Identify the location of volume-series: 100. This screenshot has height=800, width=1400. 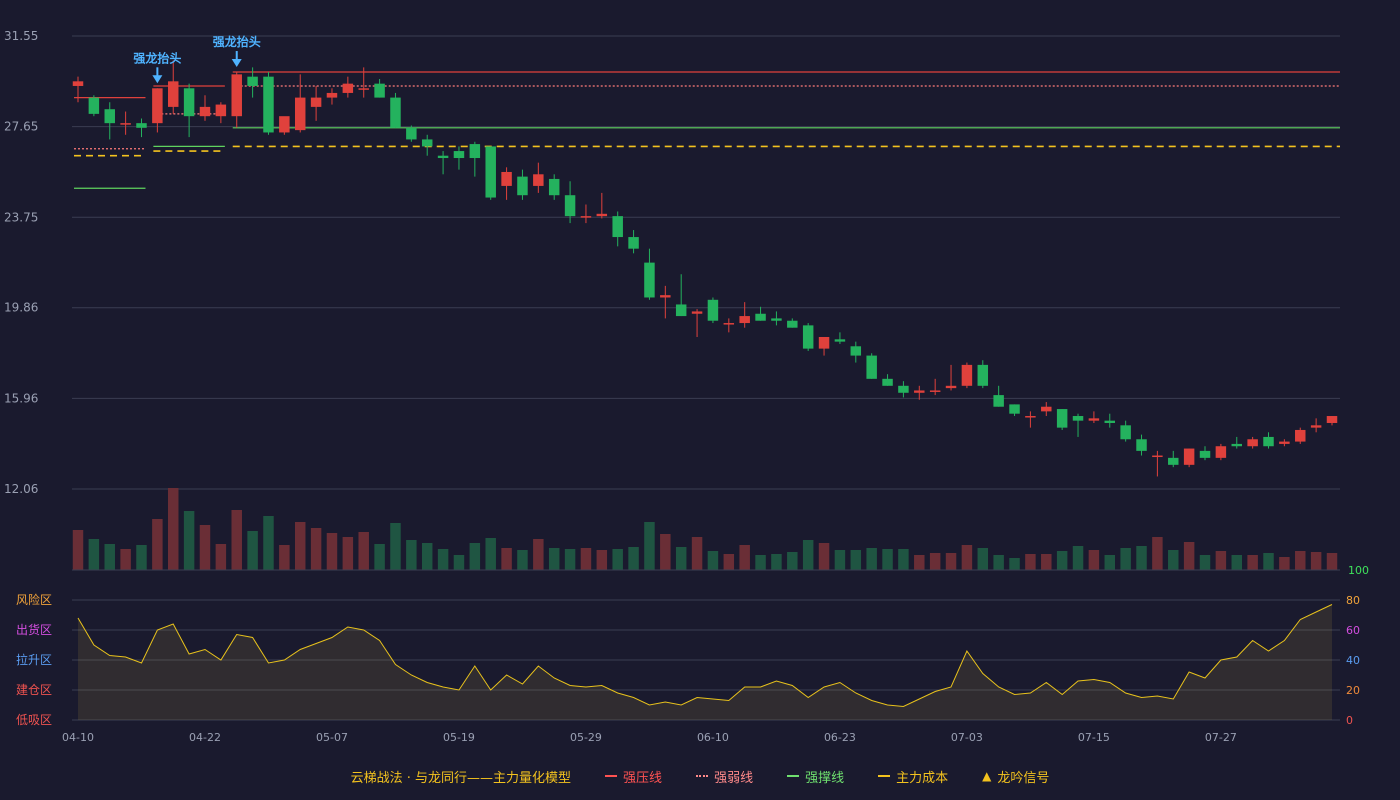
(720, 532).